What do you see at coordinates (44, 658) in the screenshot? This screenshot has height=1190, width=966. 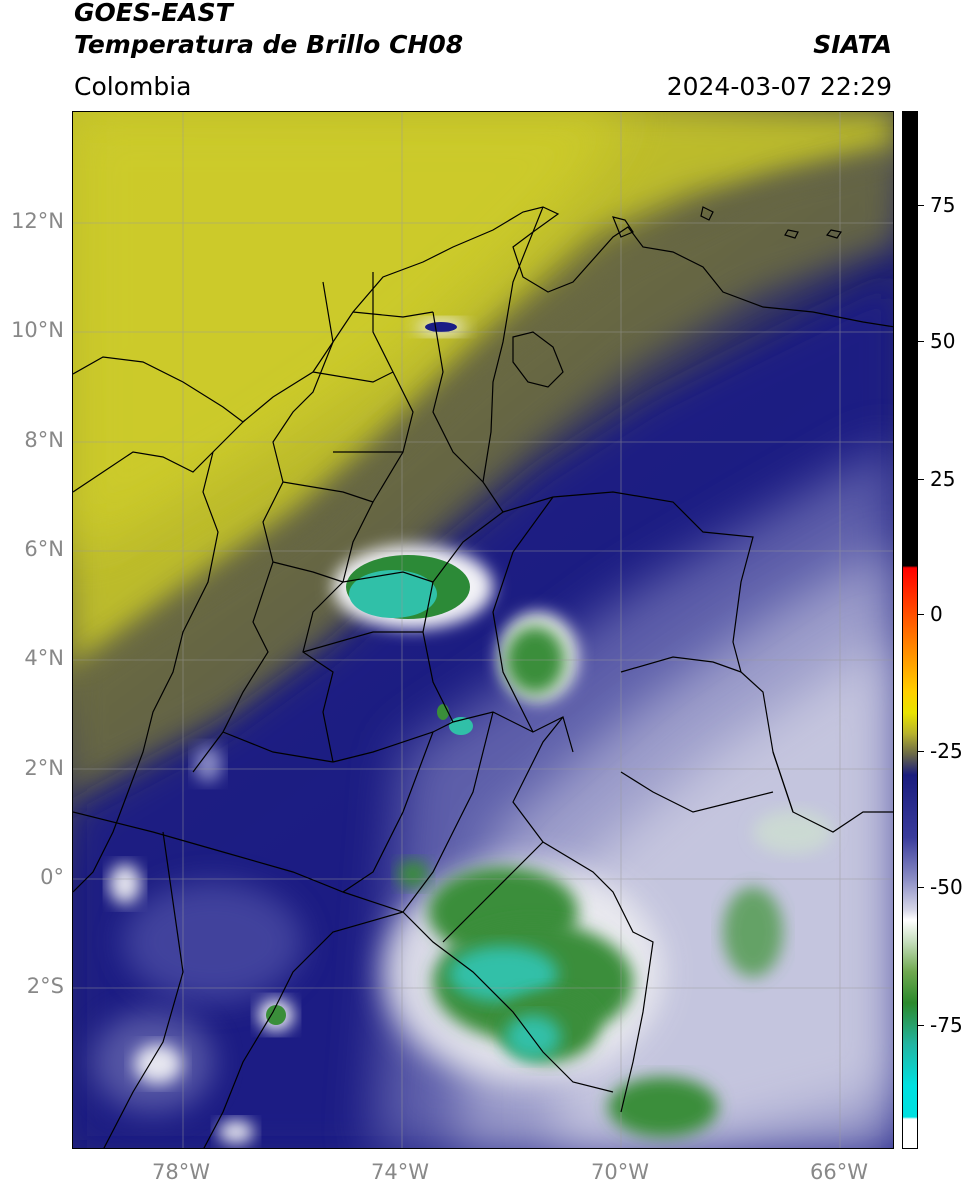 I see `lat-label-4n: 4°N` at bounding box center [44, 658].